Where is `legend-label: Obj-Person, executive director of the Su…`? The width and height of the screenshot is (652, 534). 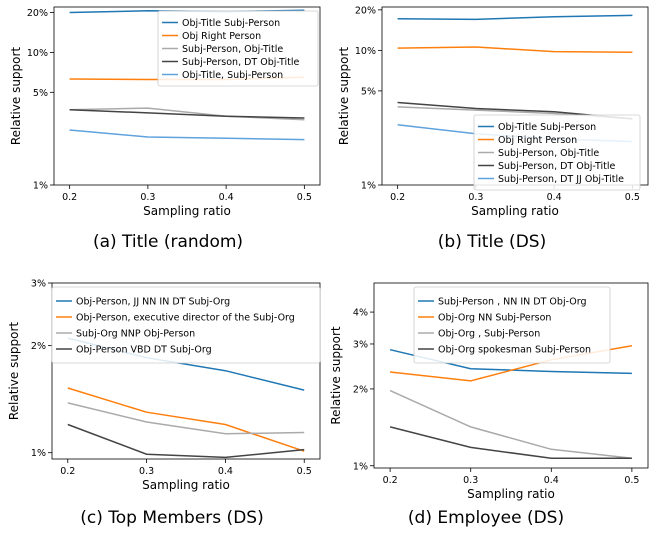
legend-label: Obj-Person, executive director of the Su… is located at coordinates (185, 317).